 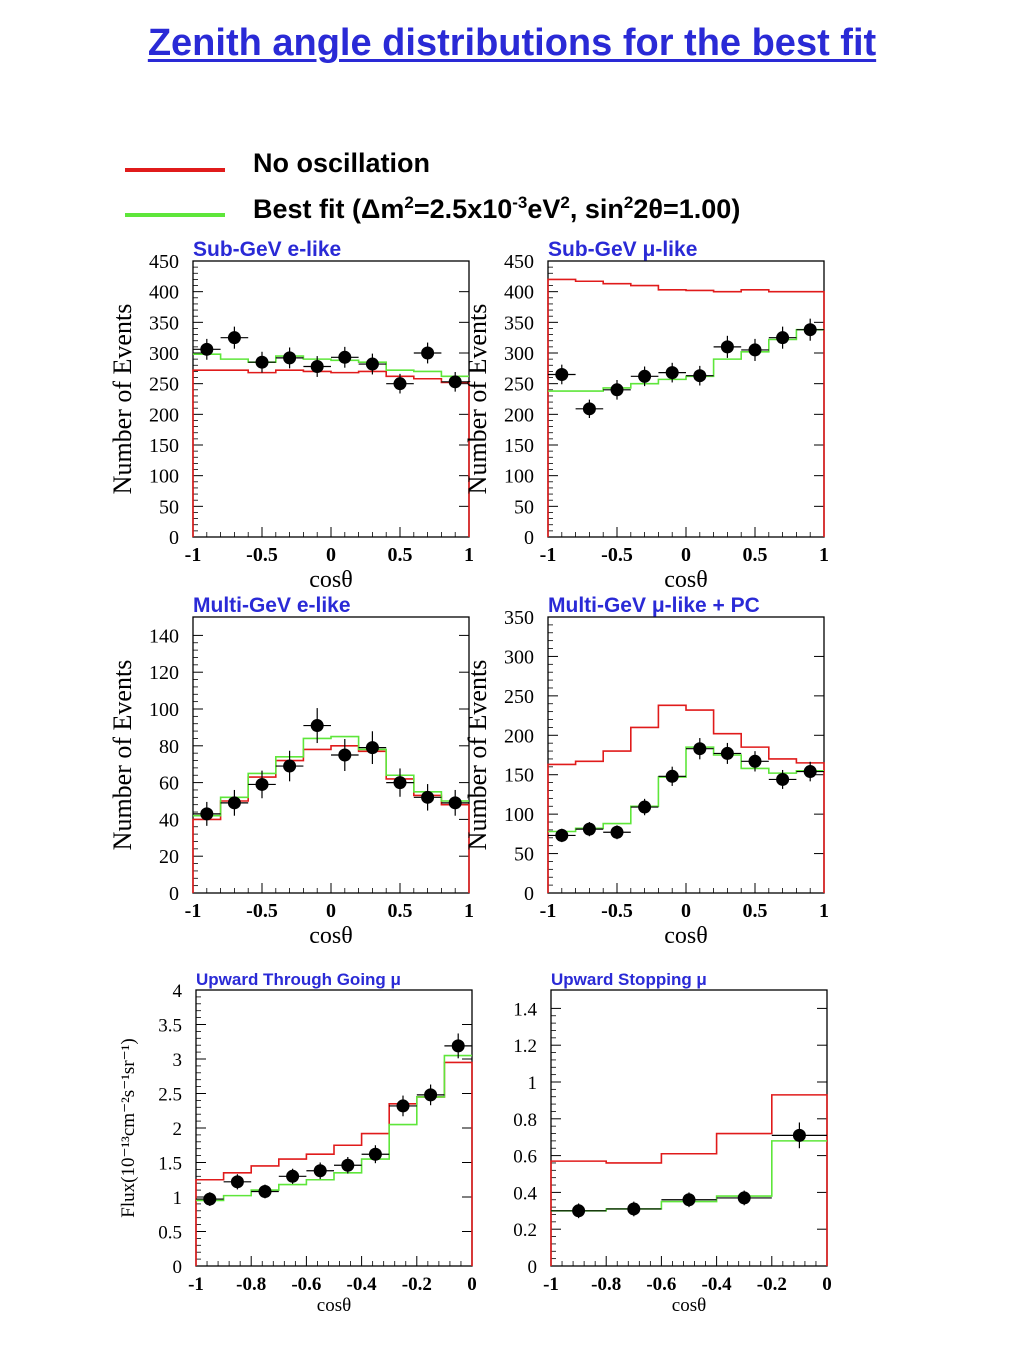 I want to click on legend-swatch-no-oscillation, so click(x=175, y=170).